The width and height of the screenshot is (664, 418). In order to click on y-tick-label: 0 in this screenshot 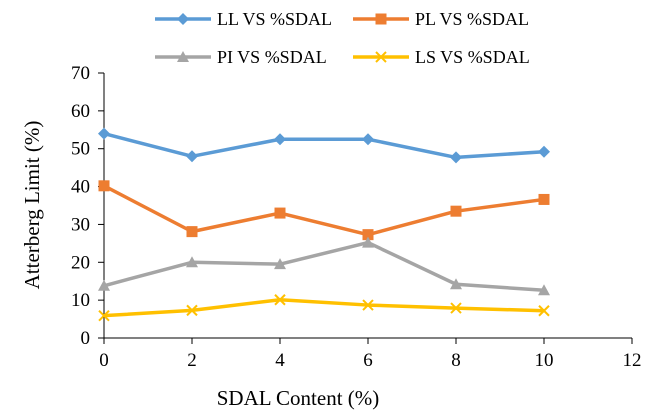, I will do `click(86, 338)`.